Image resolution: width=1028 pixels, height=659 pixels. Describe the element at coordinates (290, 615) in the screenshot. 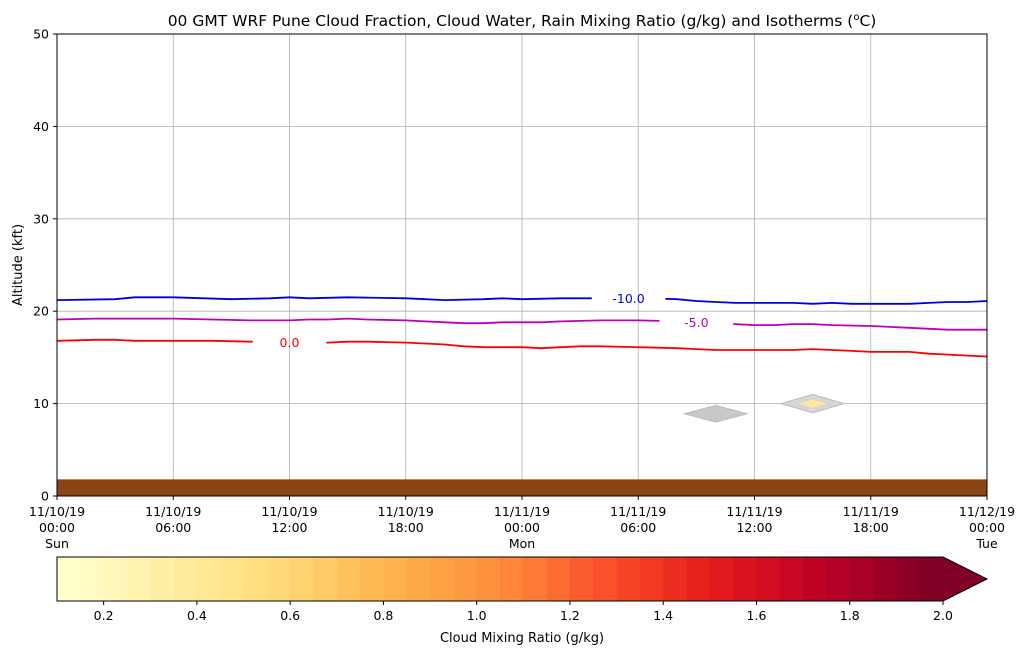

I see `colorbar-tick-label: 0.6` at that location.